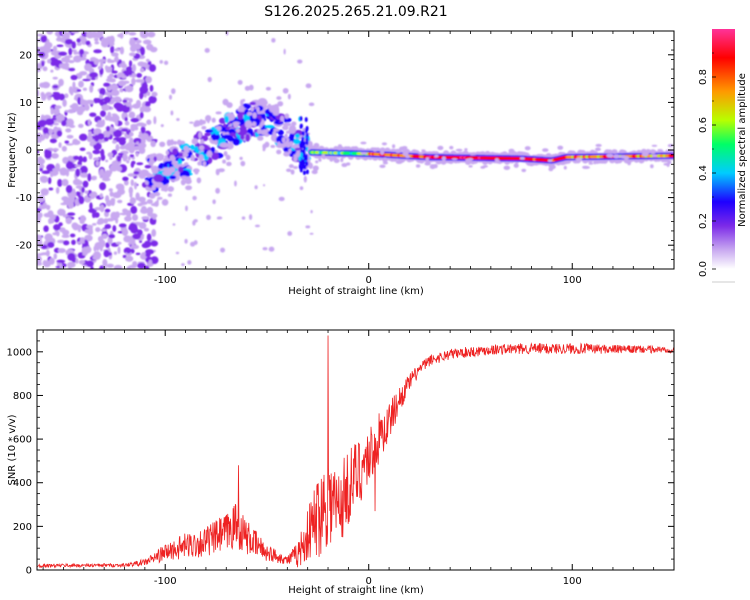 This screenshot has height=600, width=750. I want to click on colorbar-tick-label: 0.0, so click(703, 269).